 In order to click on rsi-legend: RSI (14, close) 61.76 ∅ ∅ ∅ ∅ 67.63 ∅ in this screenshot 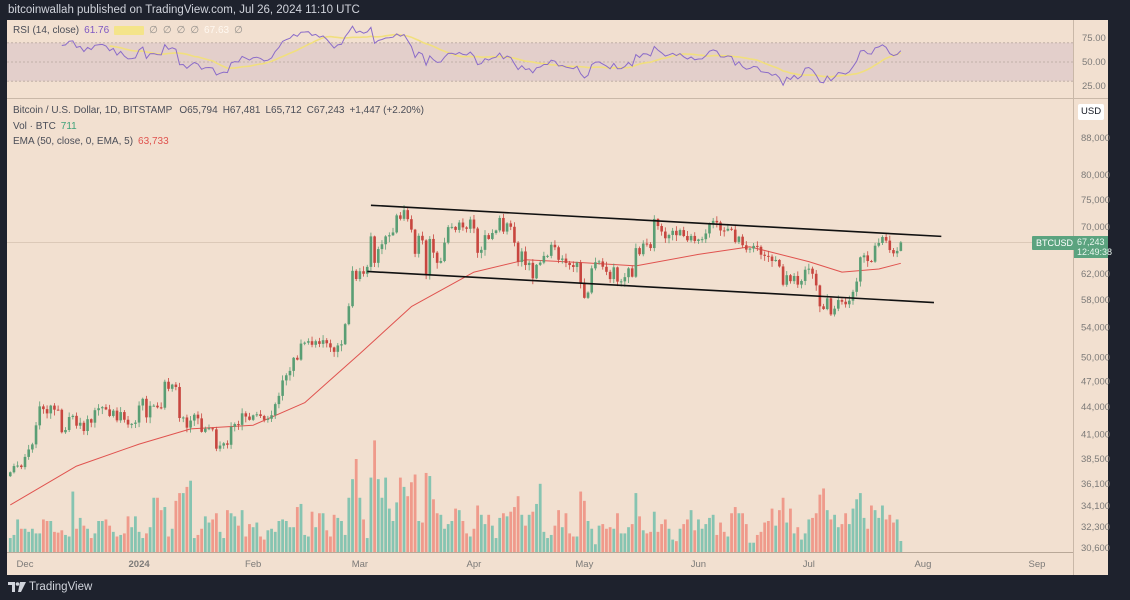, I will do `click(130, 30)`.